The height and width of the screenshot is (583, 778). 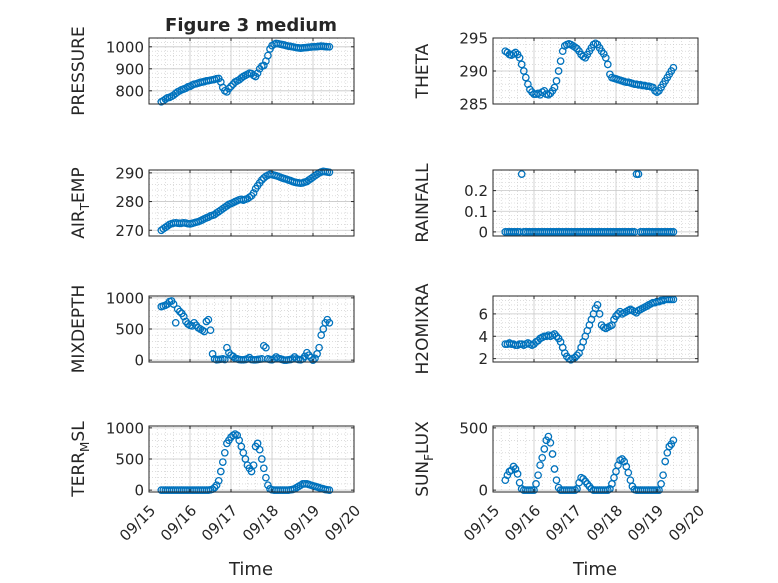 What do you see at coordinates (483, 337) in the screenshot?
I see `y-tick-label: 4` at bounding box center [483, 337].